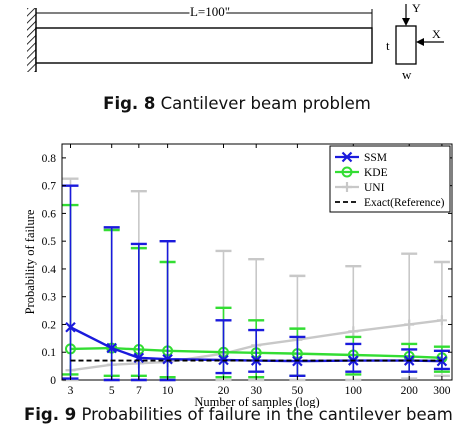 Image resolution: width=474 pixels, height=430 pixels. I want to click on y-tick-label: 0.8, so click(49, 159).